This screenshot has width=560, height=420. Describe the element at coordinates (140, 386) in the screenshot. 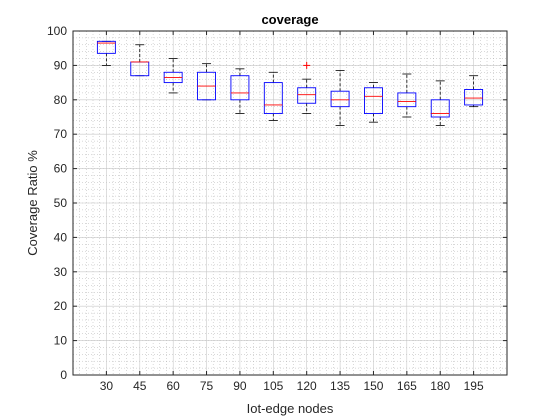

I see `x-tick-label: 45` at that location.